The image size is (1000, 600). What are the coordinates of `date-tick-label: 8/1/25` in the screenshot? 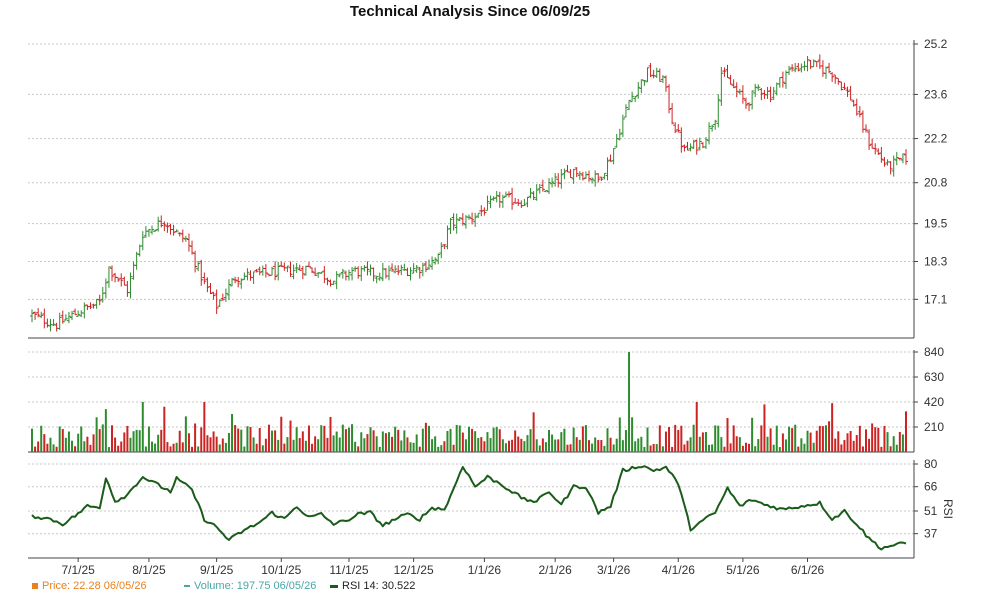 It's located at (149, 570).